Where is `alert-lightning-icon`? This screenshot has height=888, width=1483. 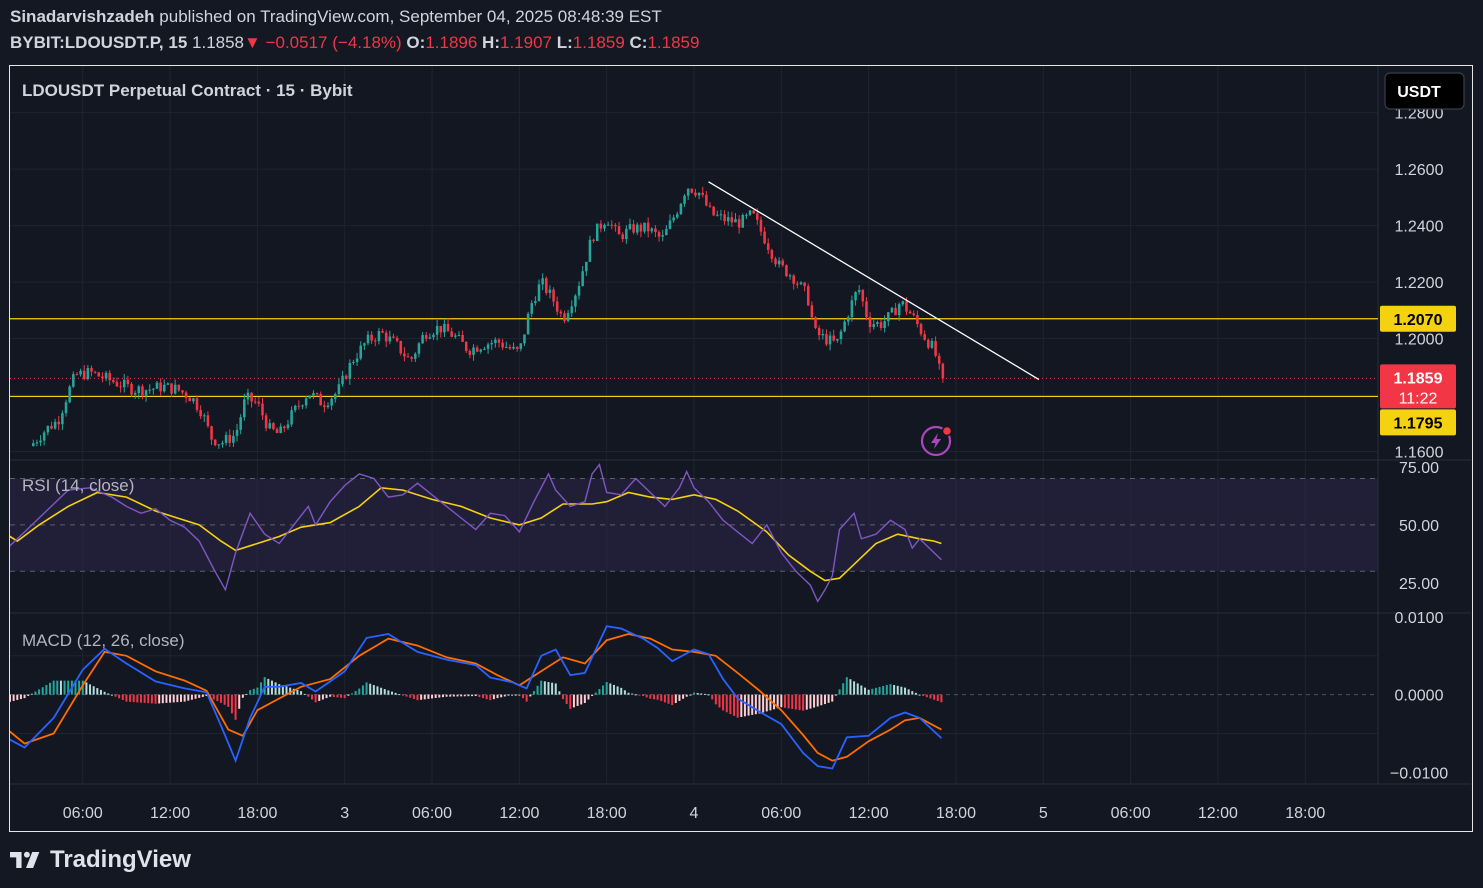
alert-lightning-icon is located at coordinates (936, 441).